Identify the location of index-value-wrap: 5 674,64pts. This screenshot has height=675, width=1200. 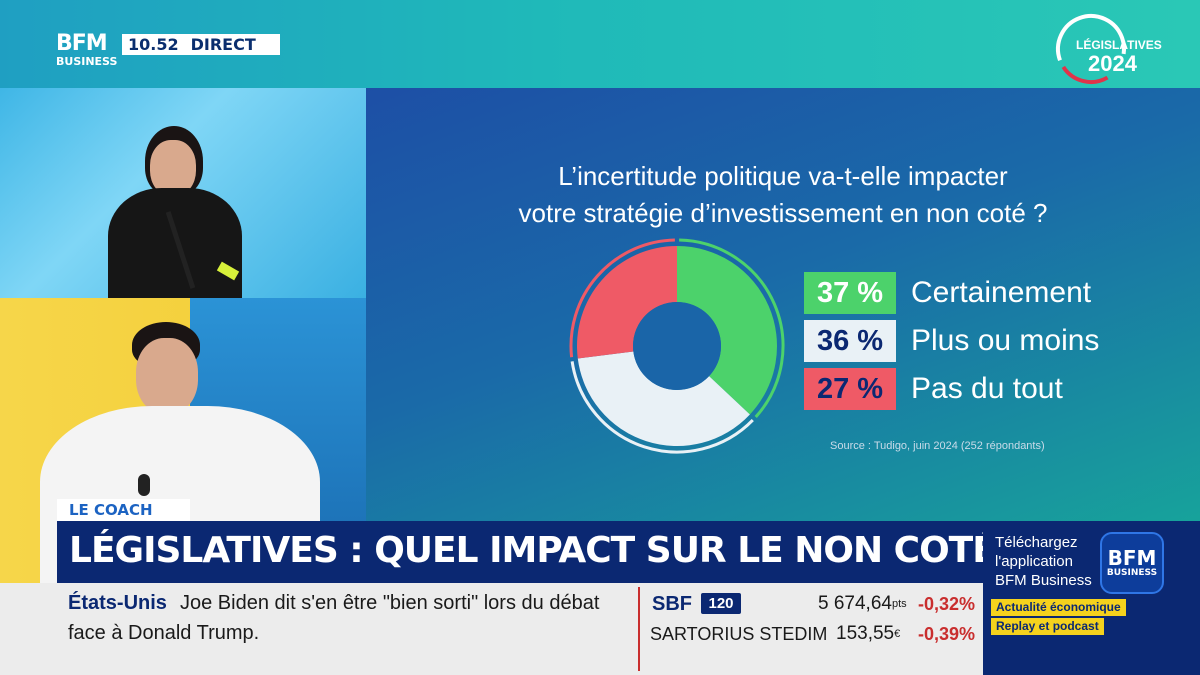
(862, 604).